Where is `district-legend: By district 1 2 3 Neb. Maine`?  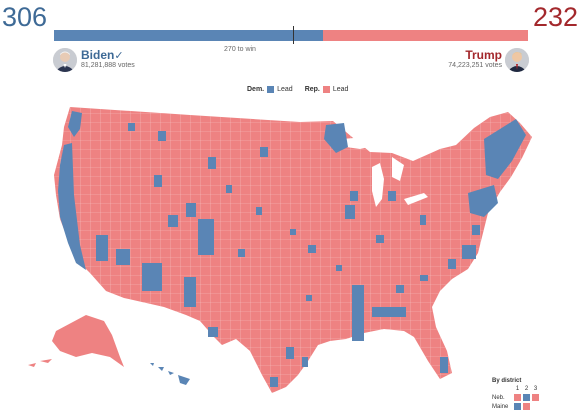 district-legend: By district 1 2 3 Neb. Maine is located at coordinates (515, 394).